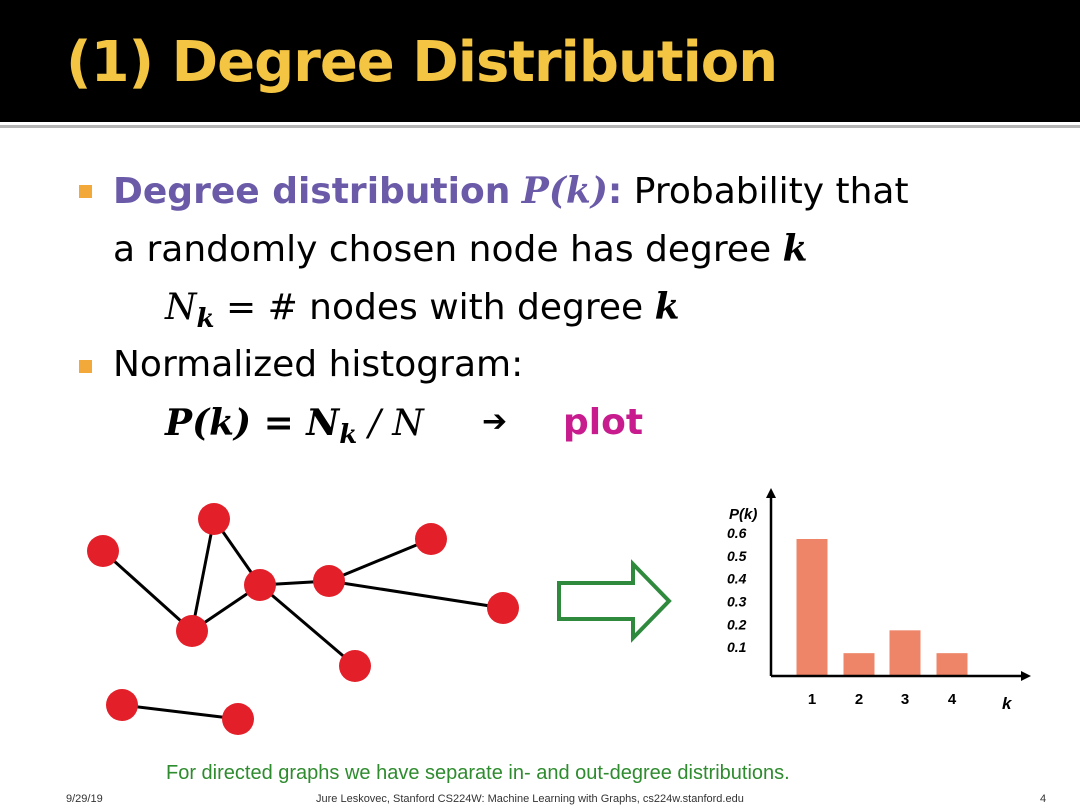  What do you see at coordinates (737, 647) in the screenshot?
I see `y-tick-label: 0.1` at bounding box center [737, 647].